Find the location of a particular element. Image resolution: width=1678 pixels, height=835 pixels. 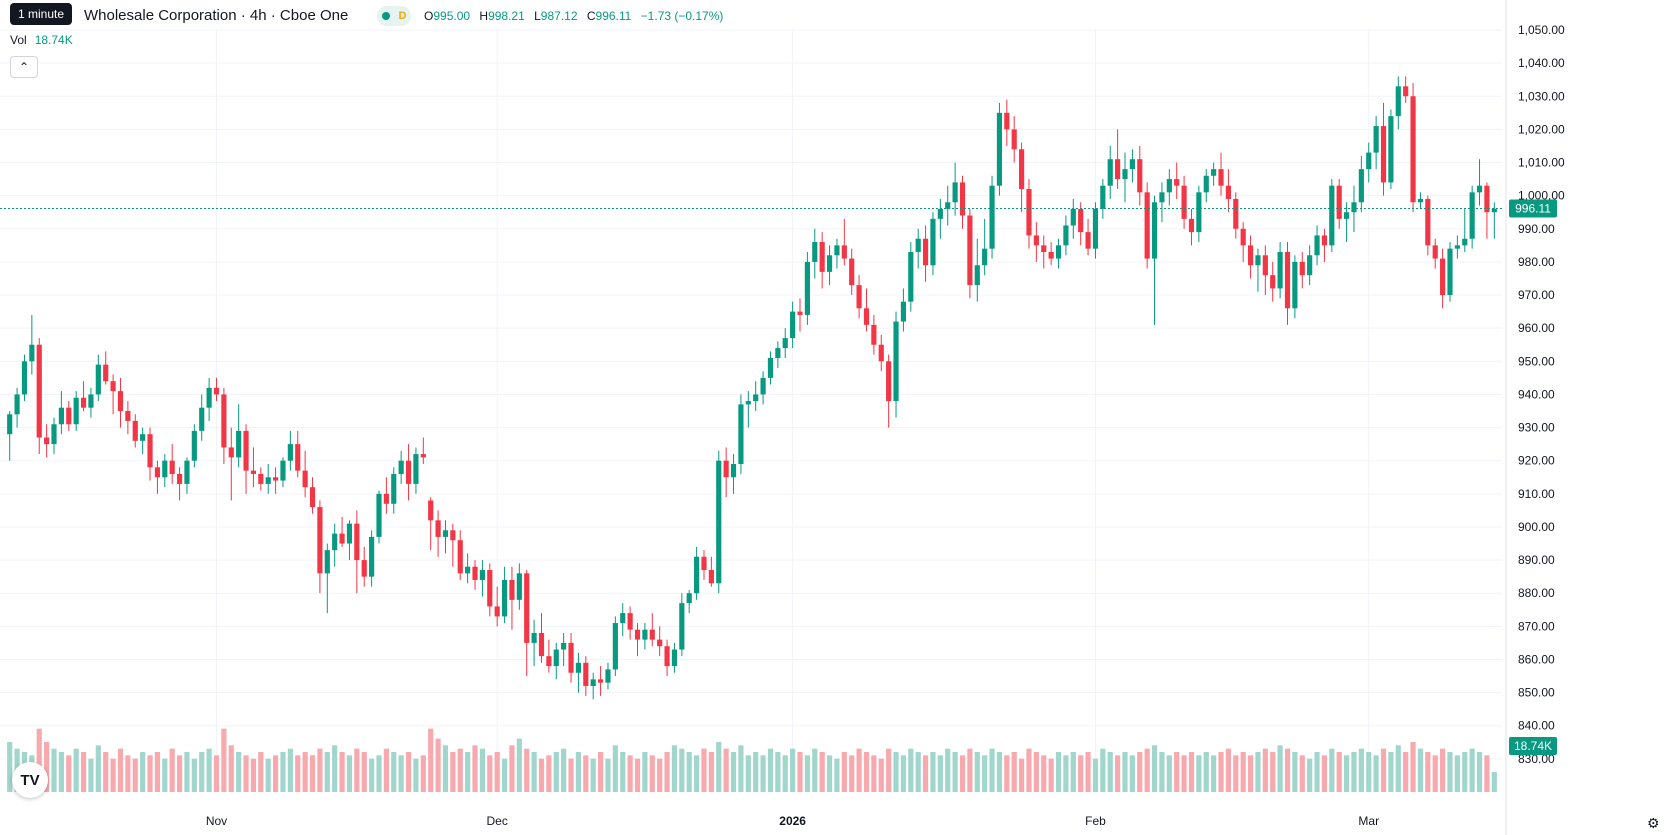

market-status-badge: D is located at coordinates (394, 16).